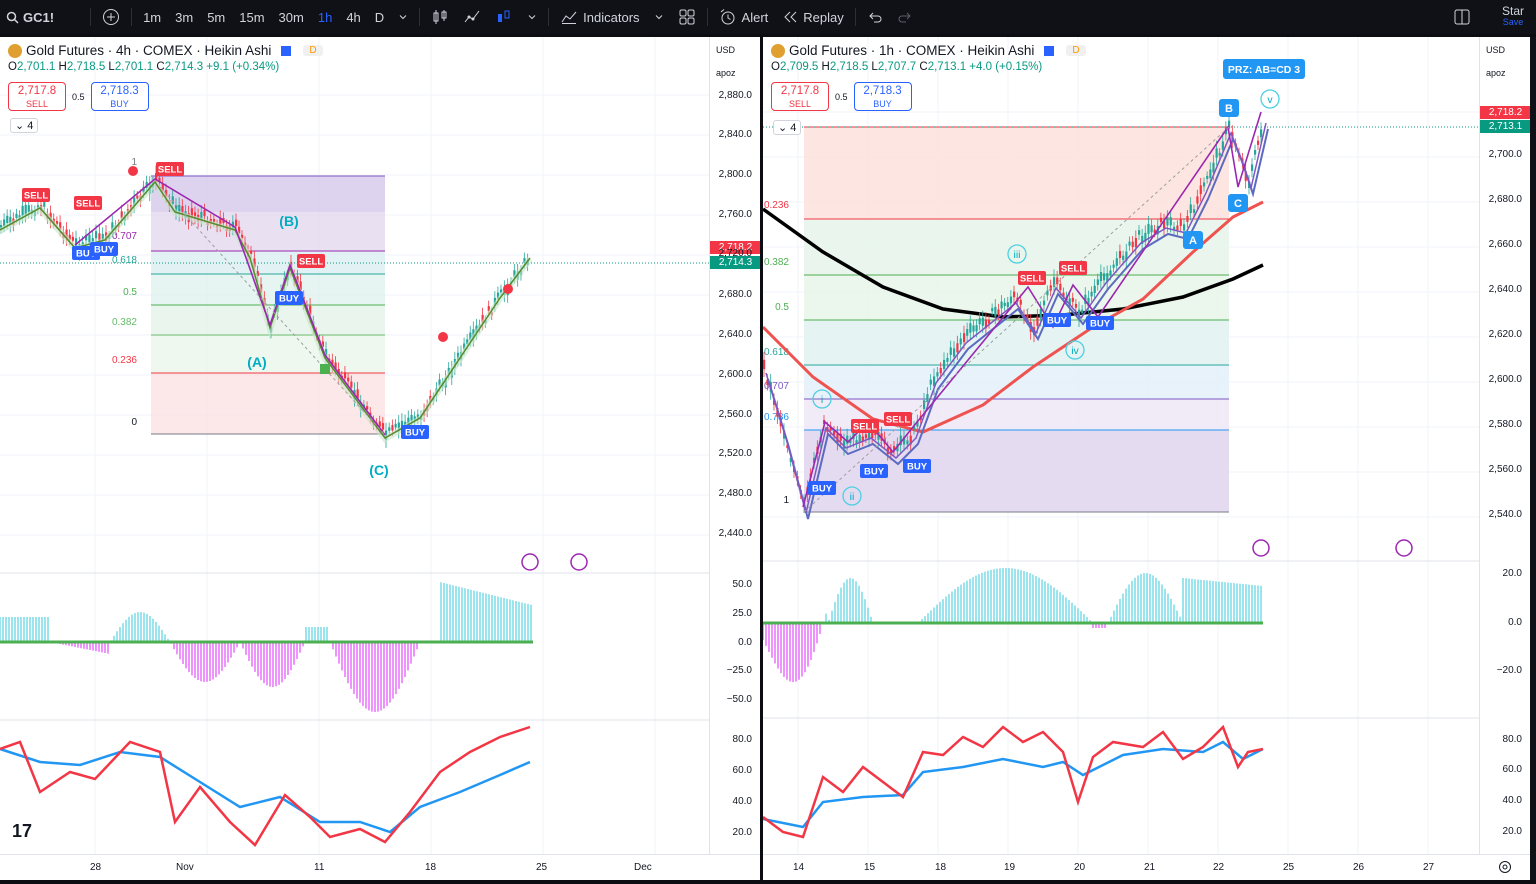 The height and width of the screenshot is (884, 1536). I want to click on price-axis-label: 2,800.0, so click(735, 174).